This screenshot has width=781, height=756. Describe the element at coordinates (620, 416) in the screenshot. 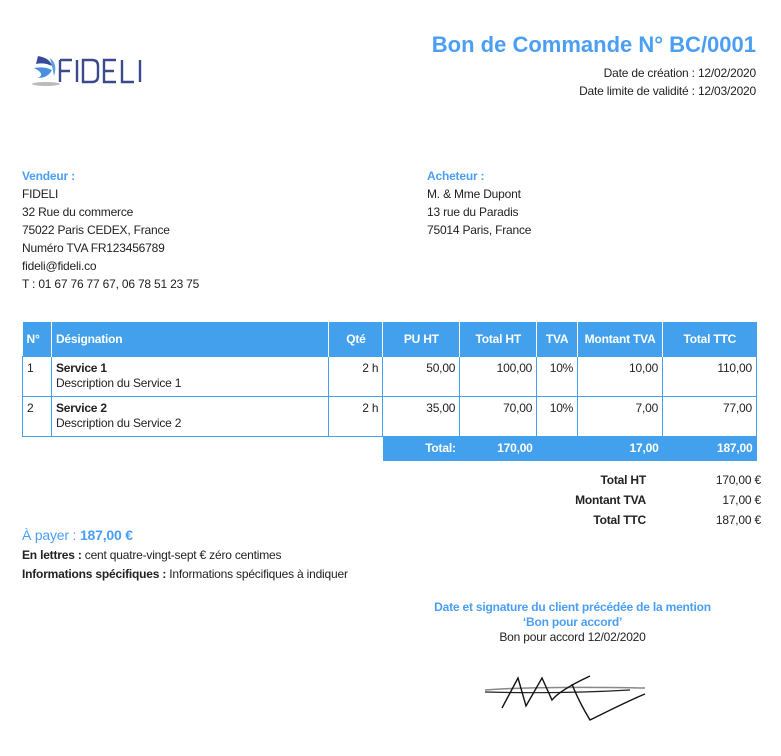

I see `cell-tva-amount: 7,00` at that location.